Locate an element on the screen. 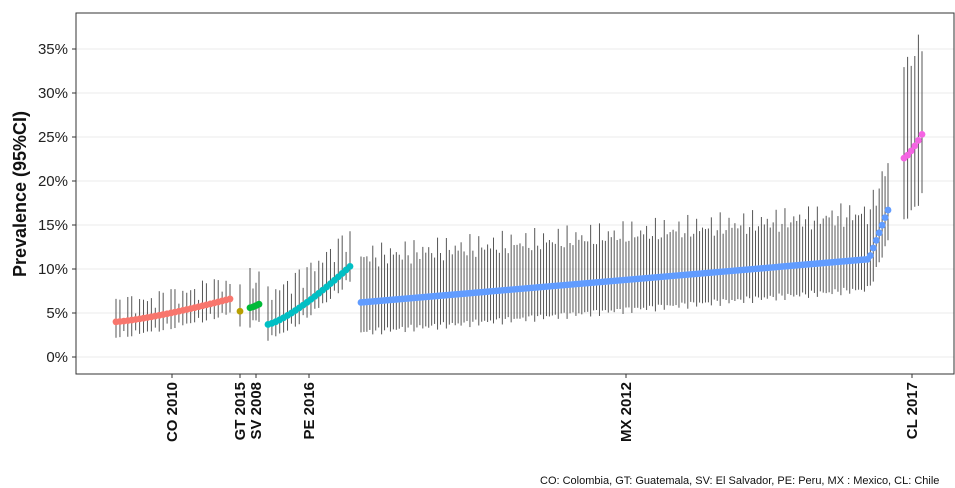 The image size is (955, 488). y-tick-label: 15% is located at coordinates (53, 225).